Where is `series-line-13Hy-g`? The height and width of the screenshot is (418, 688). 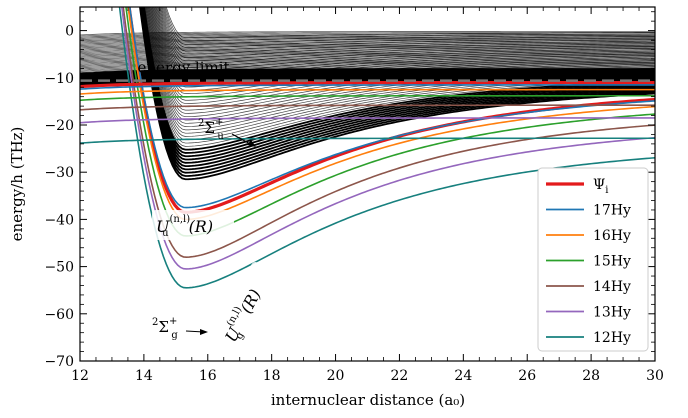 series-line-13Hy-g is located at coordinates (367, 120).